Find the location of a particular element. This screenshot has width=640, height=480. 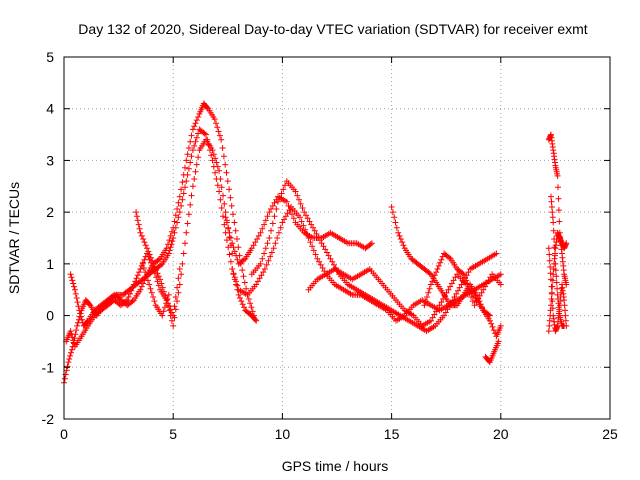

y-tick-label: 3 is located at coordinates (50, 160).